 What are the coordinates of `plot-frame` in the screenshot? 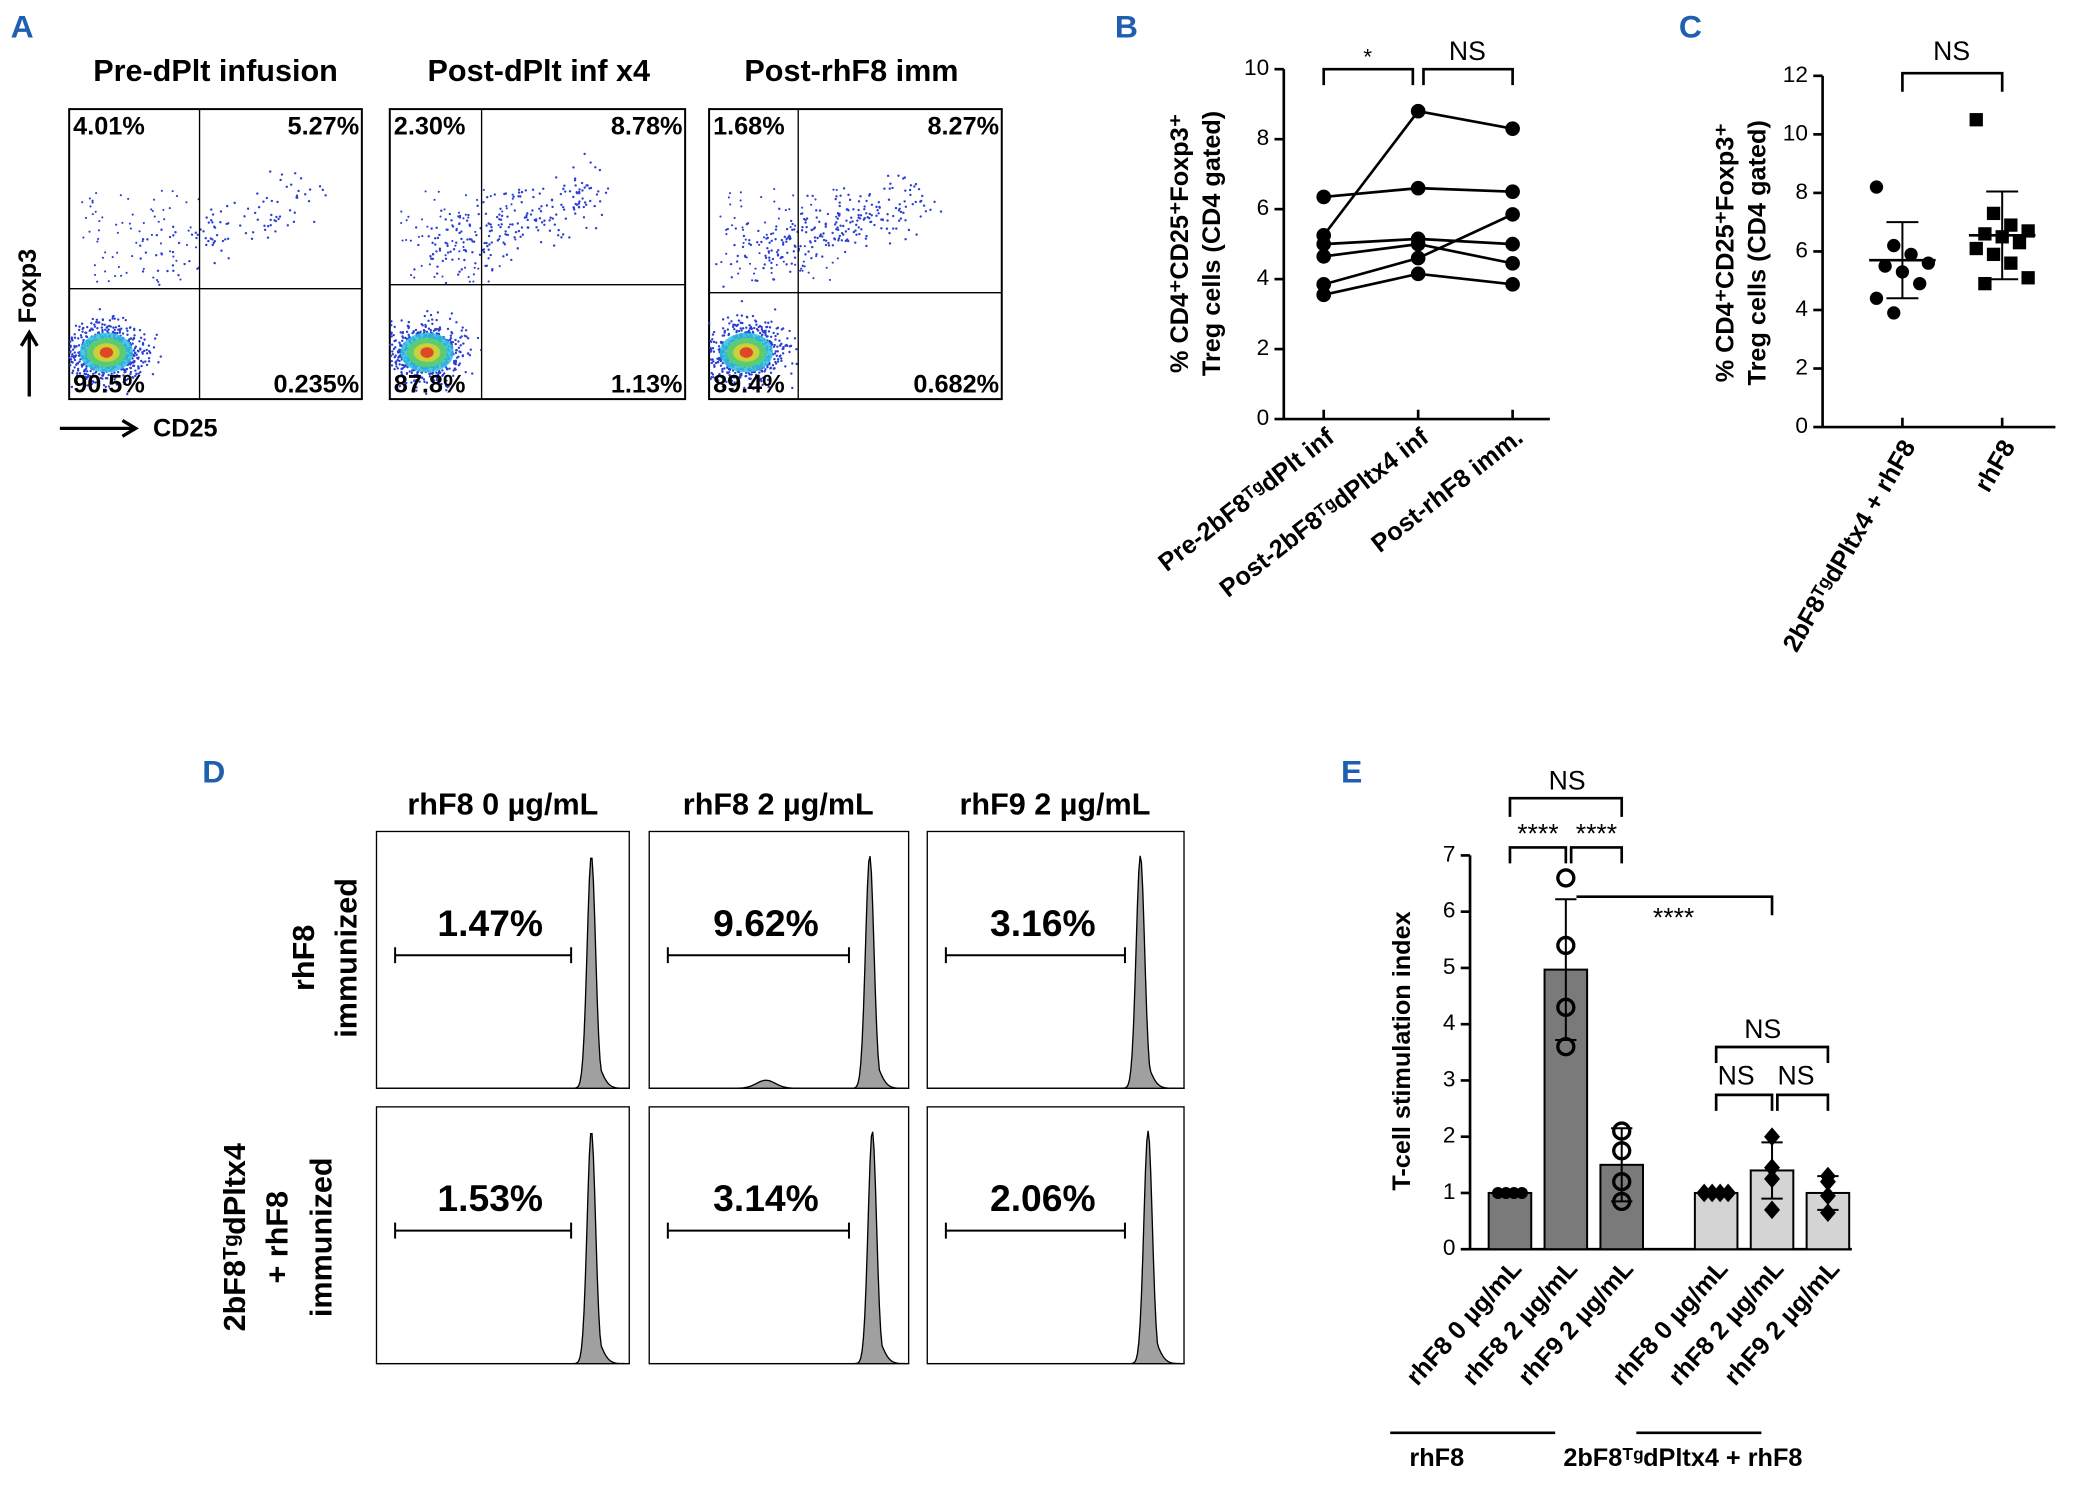 It's located at (537, 254).